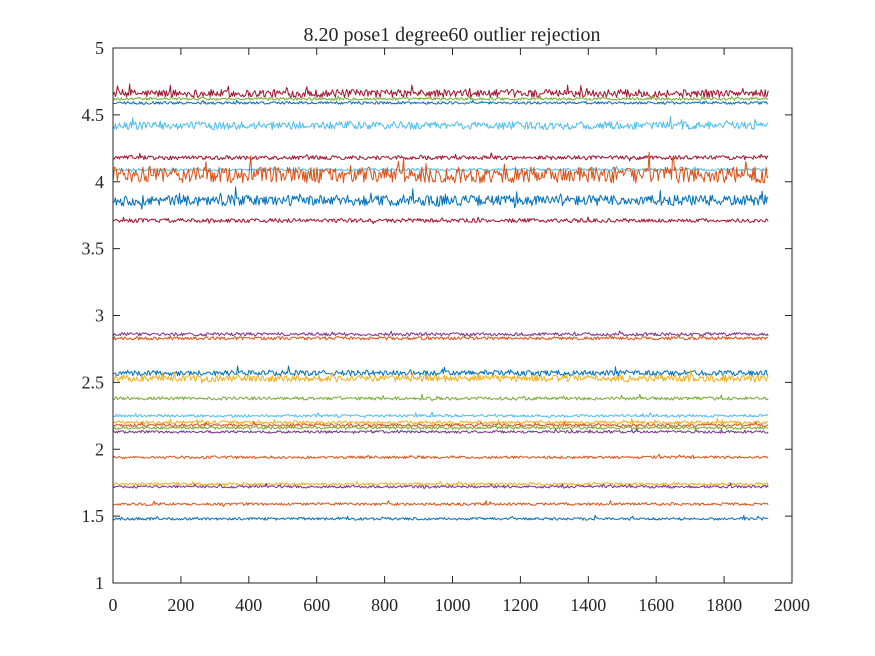 The width and height of the screenshot is (875, 656). What do you see at coordinates (99, 583) in the screenshot?
I see `y-tick-label: 1` at bounding box center [99, 583].